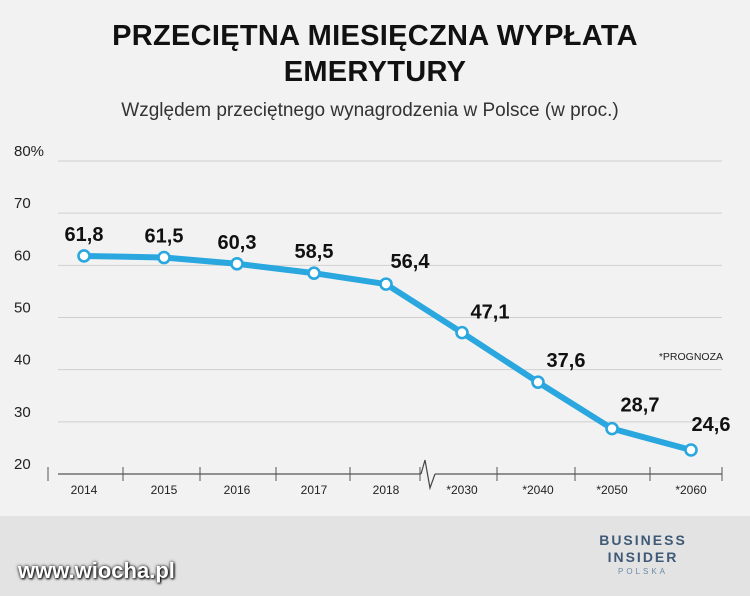 This screenshot has height=596, width=750. I want to click on y-tick-label: 40, so click(22, 360).